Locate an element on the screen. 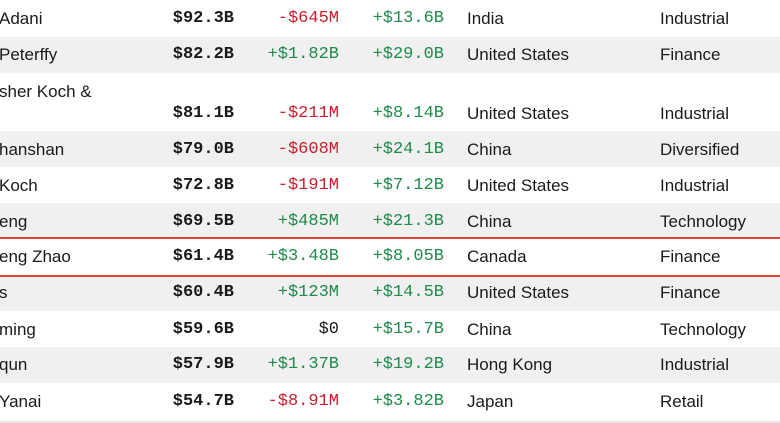 The width and height of the screenshot is (780, 423). ytd-change-cell: +$14.5B is located at coordinates (408, 292).